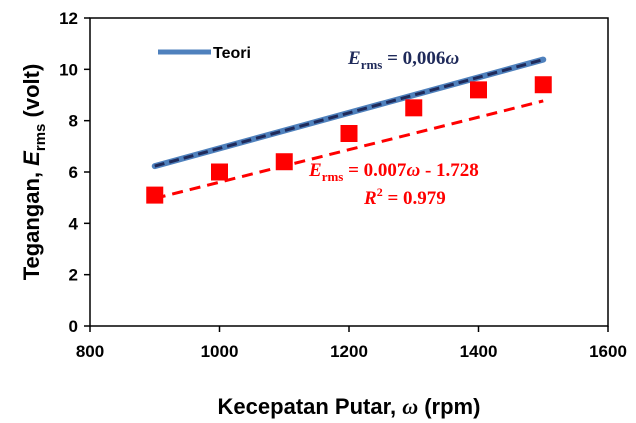 The image size is (636, 423). I want to click on x-tick-label: 1000, so click(220, 351).